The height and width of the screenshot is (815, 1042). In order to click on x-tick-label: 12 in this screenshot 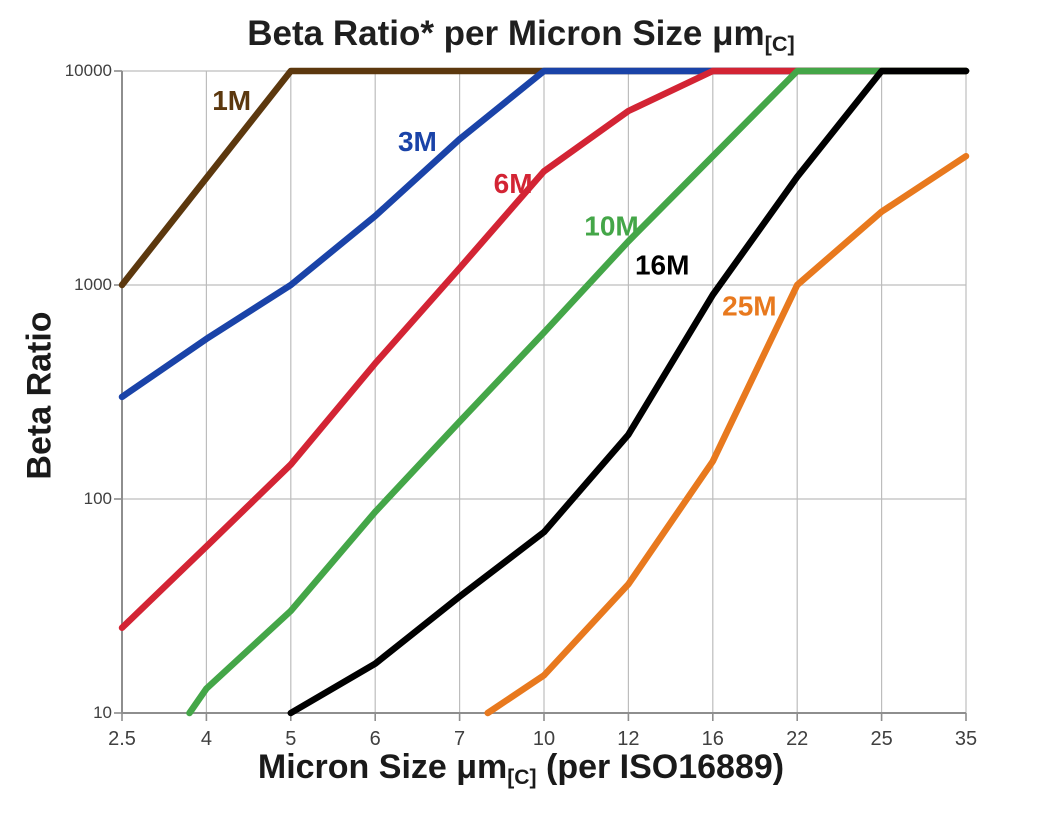, I will do `click(628, 739)`.